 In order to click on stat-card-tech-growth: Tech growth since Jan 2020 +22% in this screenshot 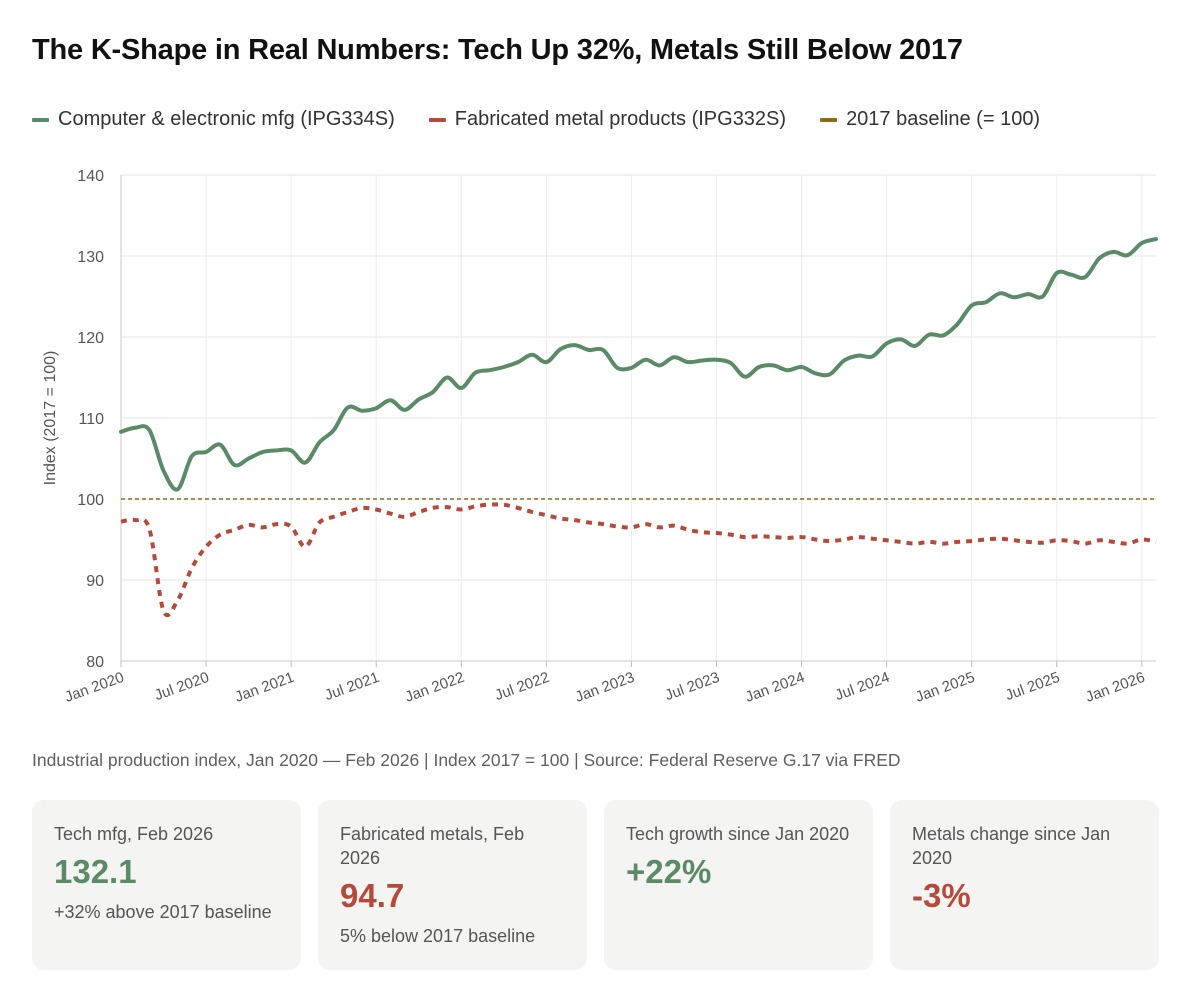, I will do `click(738, 885)`.